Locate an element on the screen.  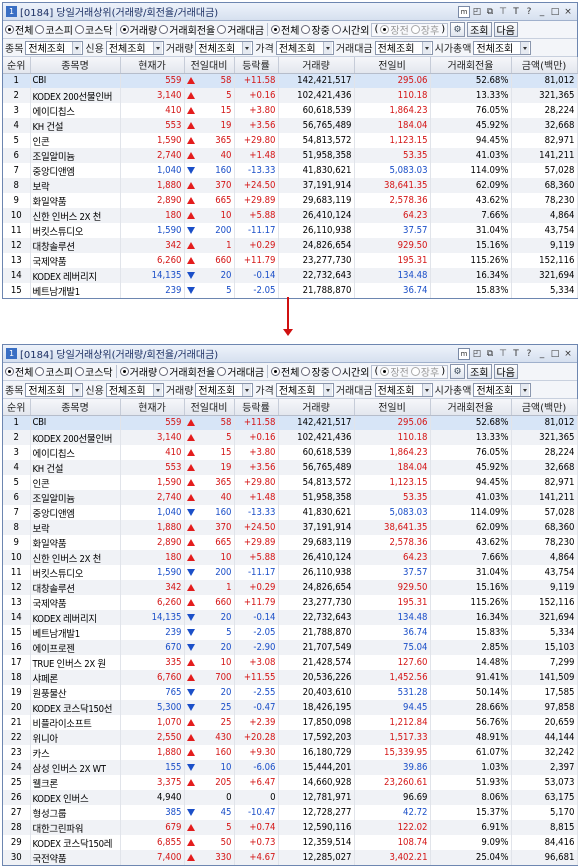
settings-icon: ⚙ is located at coordinates (458, 29).